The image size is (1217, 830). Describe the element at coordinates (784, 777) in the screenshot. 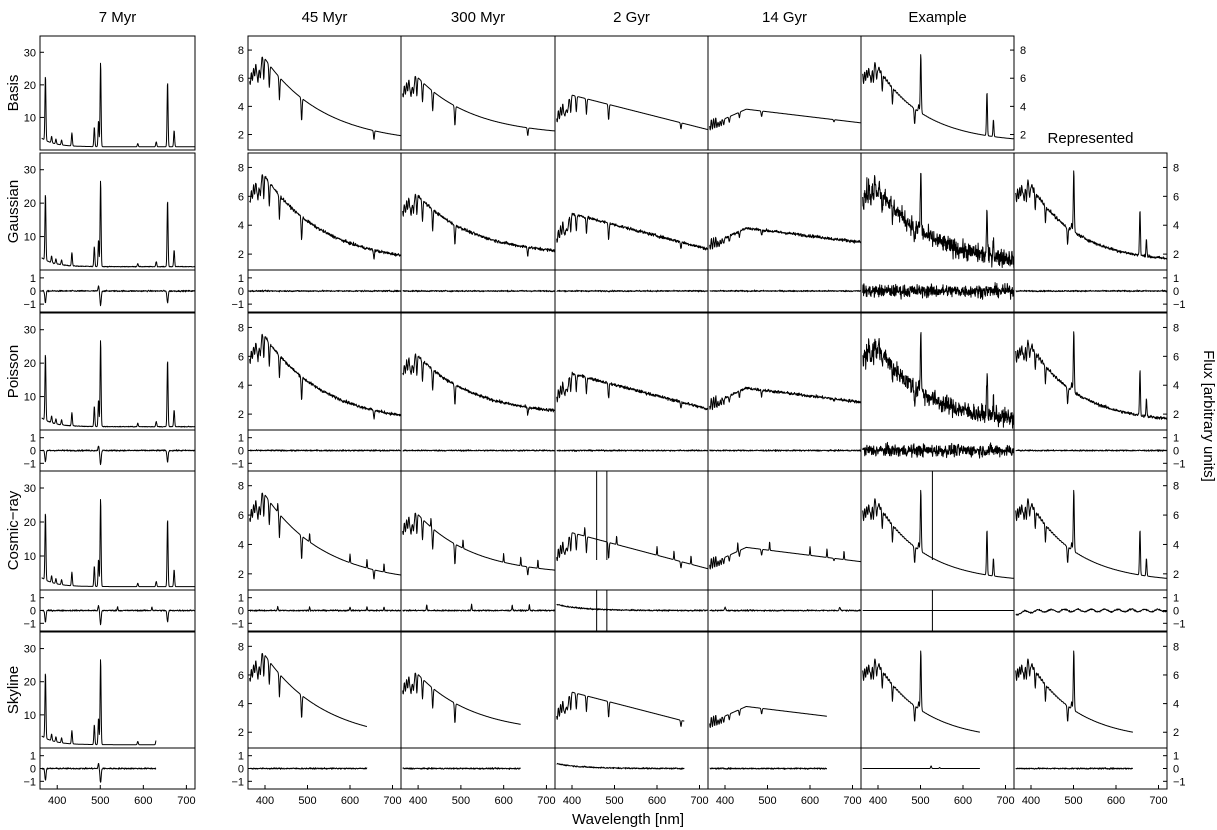

I see `residual-panel-4-4: 400 500 600 700` at that location.